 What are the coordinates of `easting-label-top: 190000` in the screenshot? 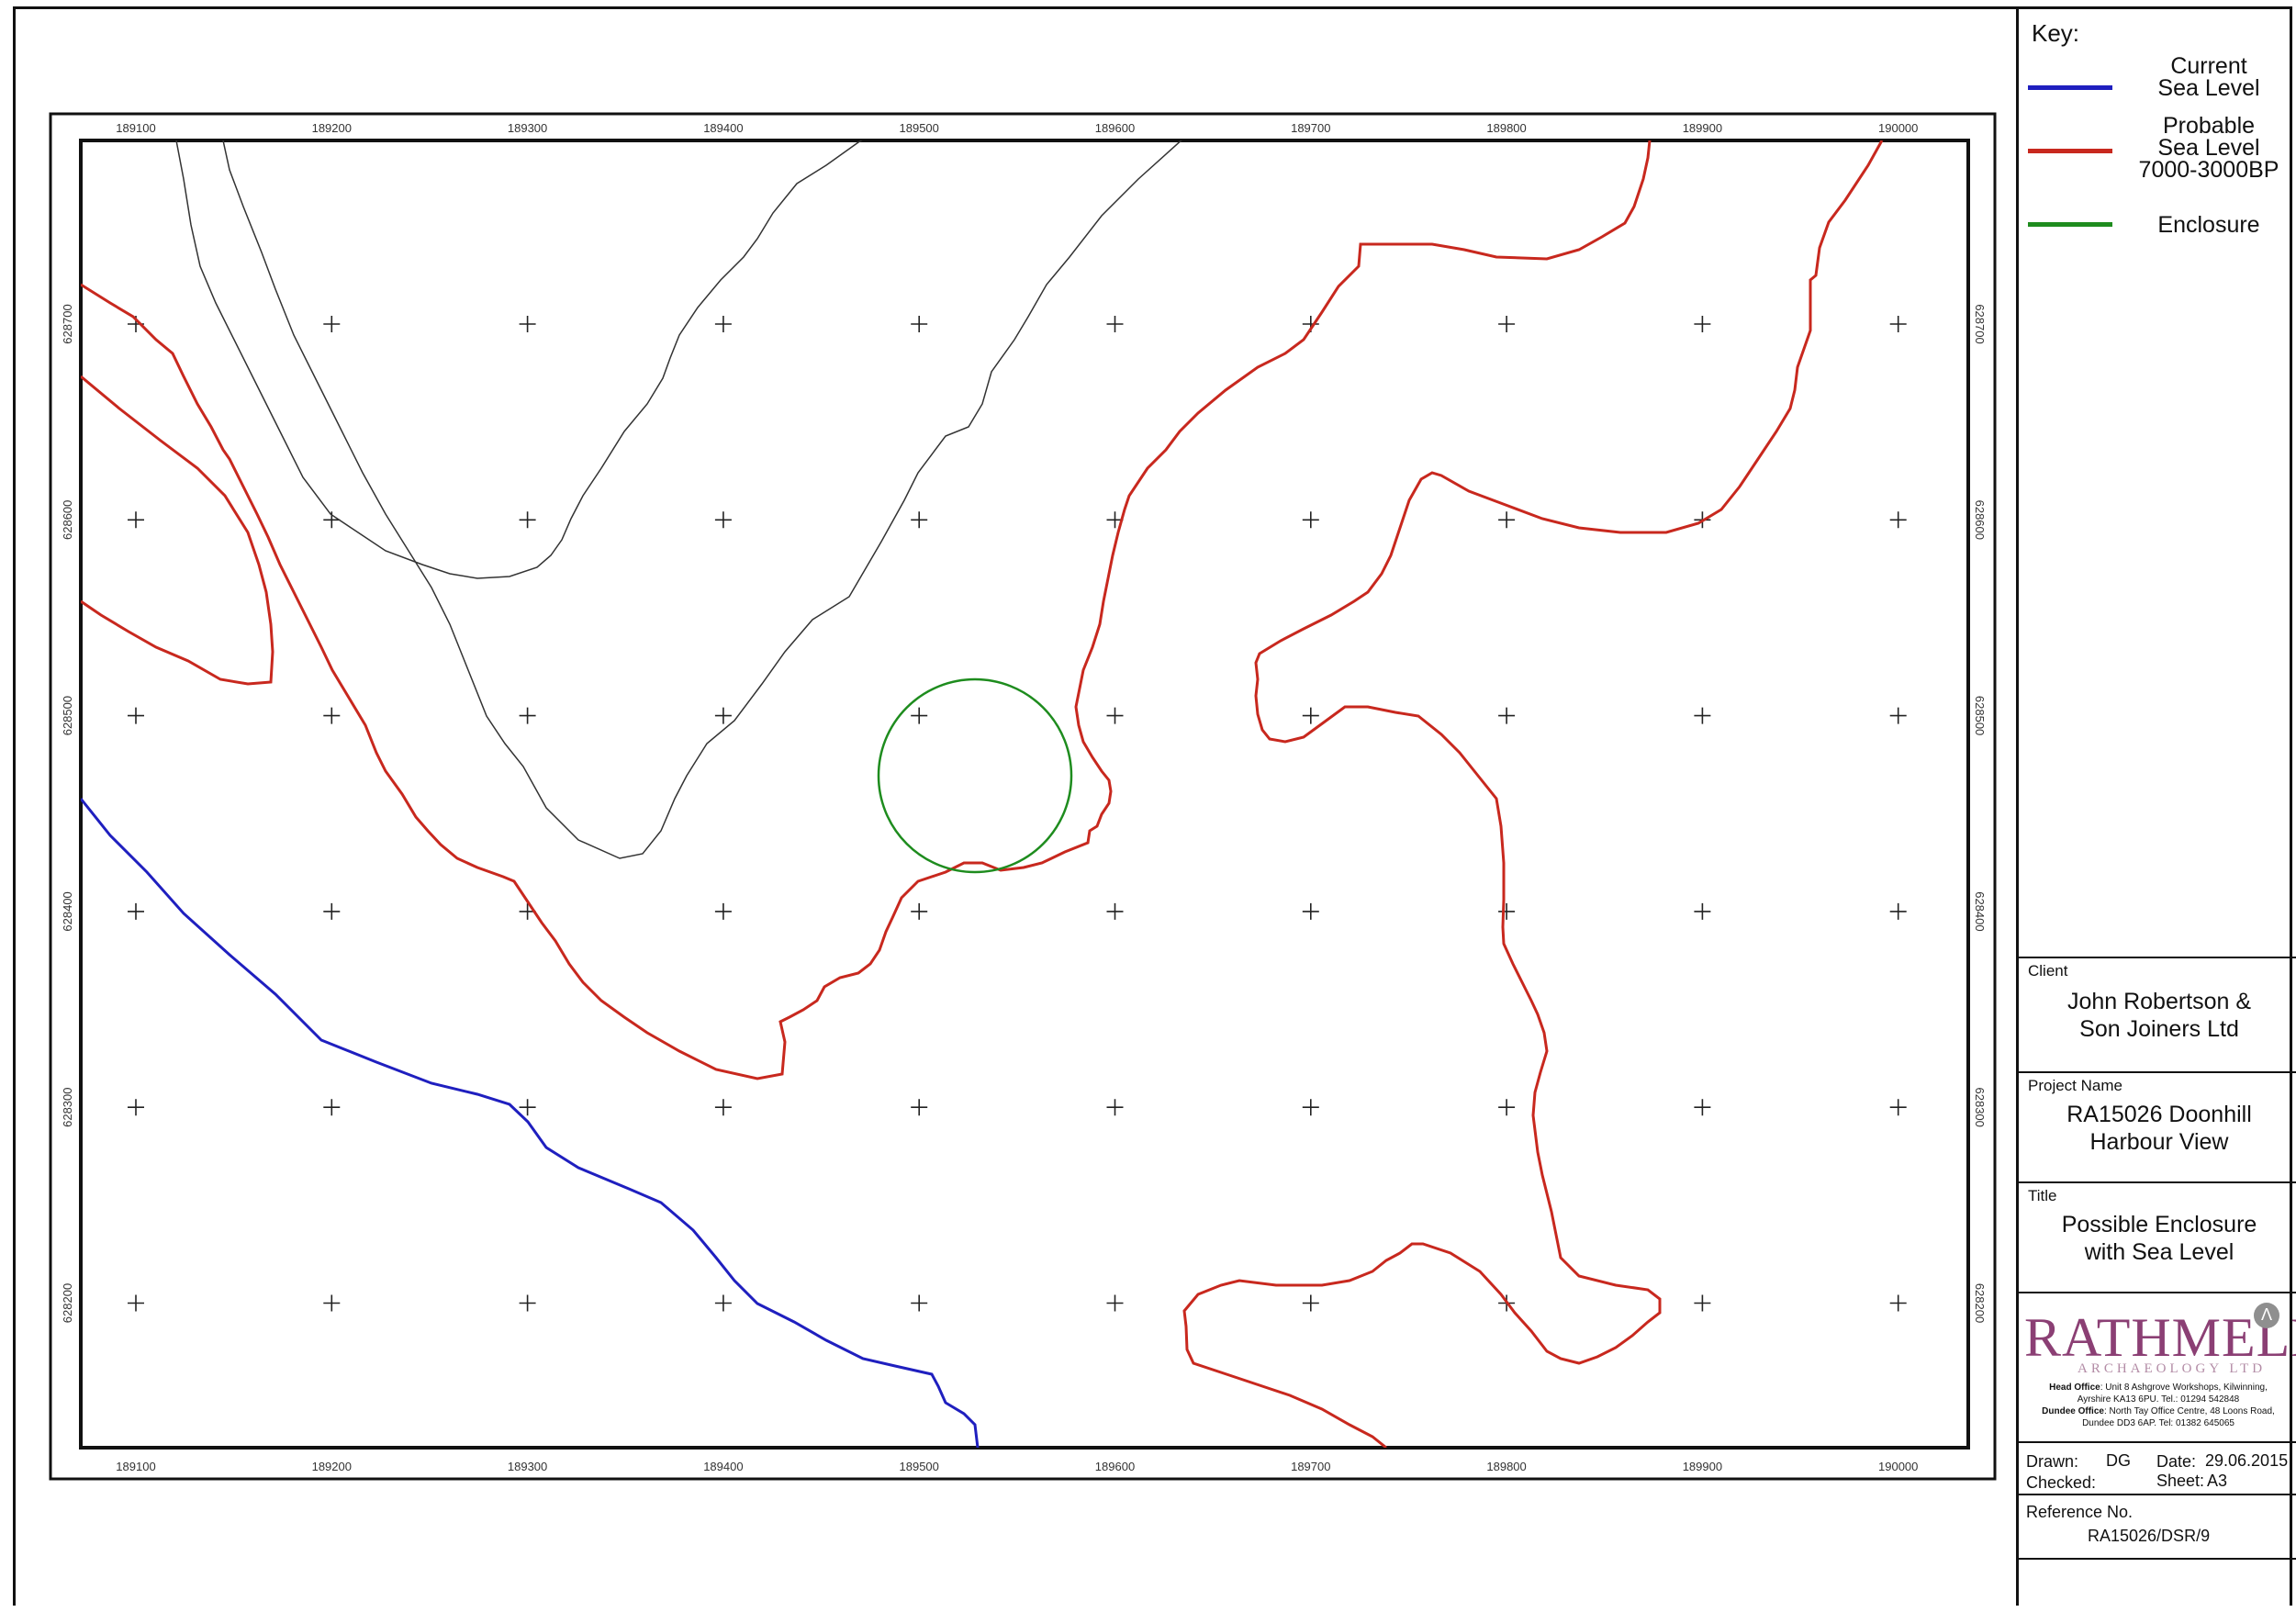 It's located at (1898, 128).